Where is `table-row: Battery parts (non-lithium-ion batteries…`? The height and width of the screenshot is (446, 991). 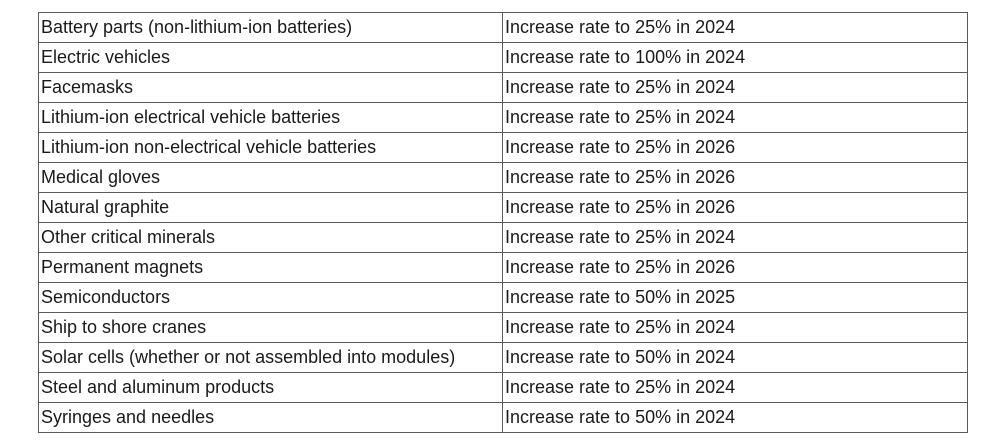
table-row: Battery parts (non-lithium-ion batteries… is located at coordinates (503, 27).